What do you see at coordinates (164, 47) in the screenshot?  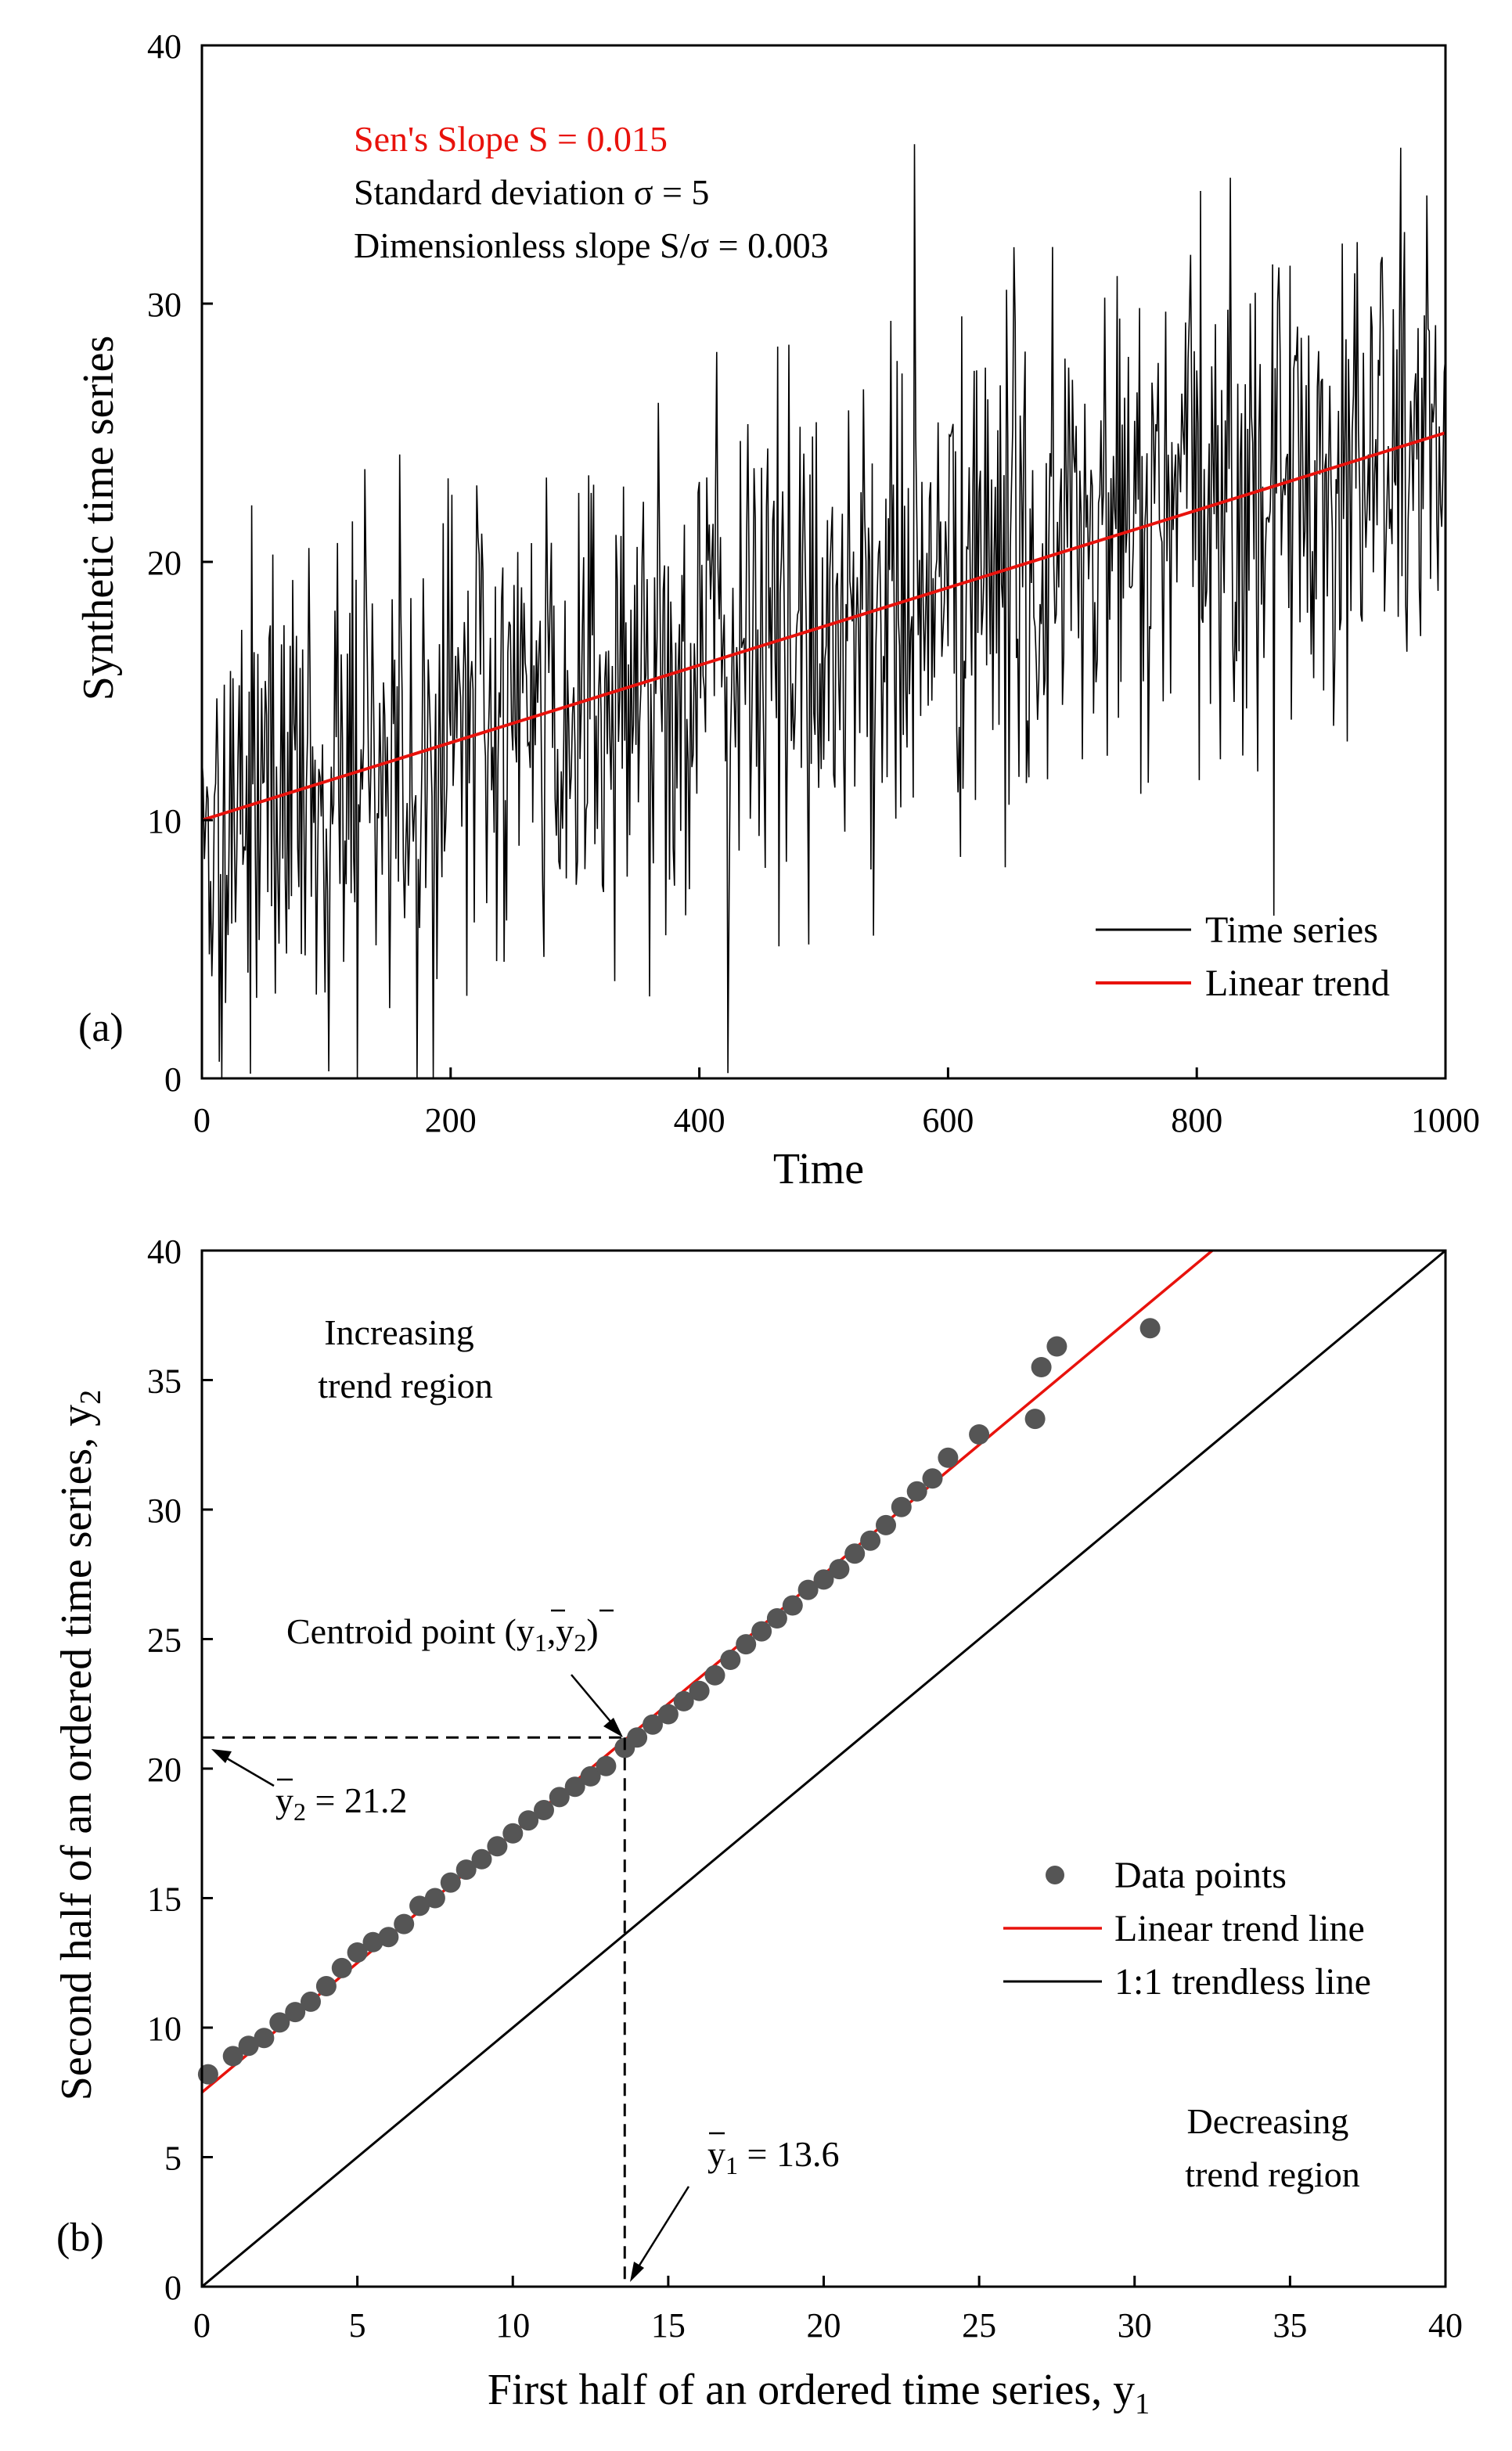 I see `y-tick-label-a: 40` at bounding box center [164, 47].